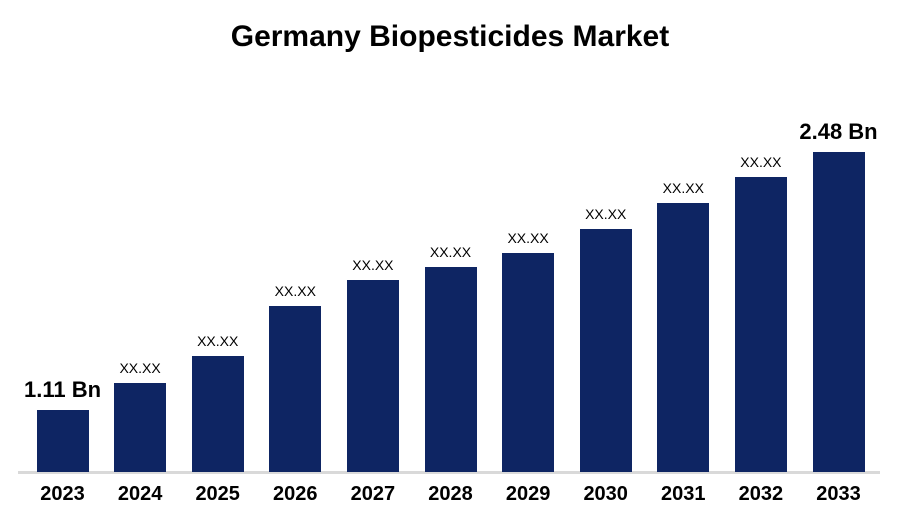 Image resolution: width=900 pixels, height=525 pixels. Describe the element at coordinates (838, 131) in the screenshot. I see `bar-value-label: 2.48 Bn` at that location.